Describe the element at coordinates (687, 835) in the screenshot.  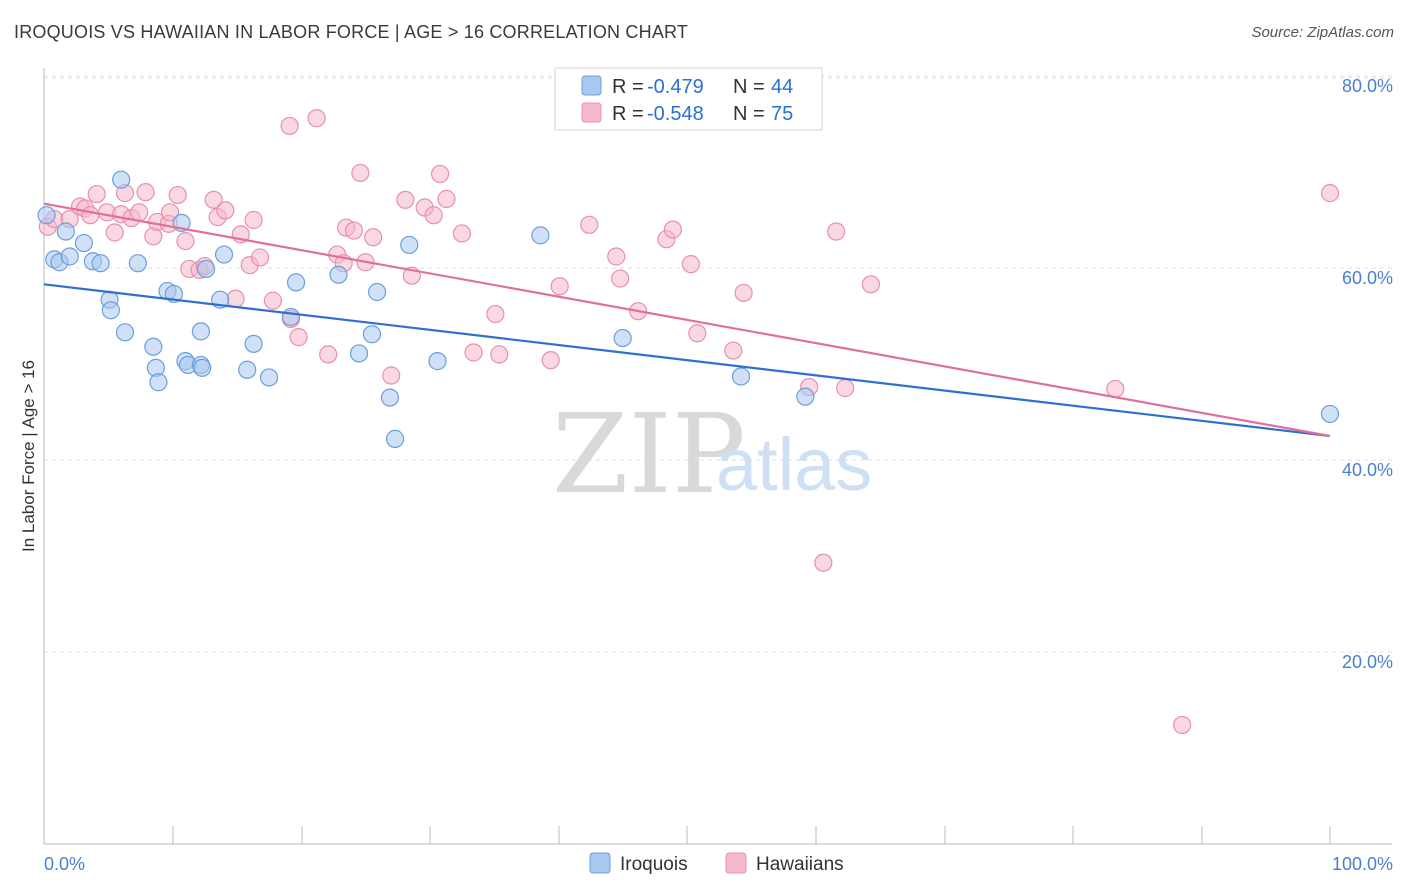
I see `x-axis-ticks` at that location.